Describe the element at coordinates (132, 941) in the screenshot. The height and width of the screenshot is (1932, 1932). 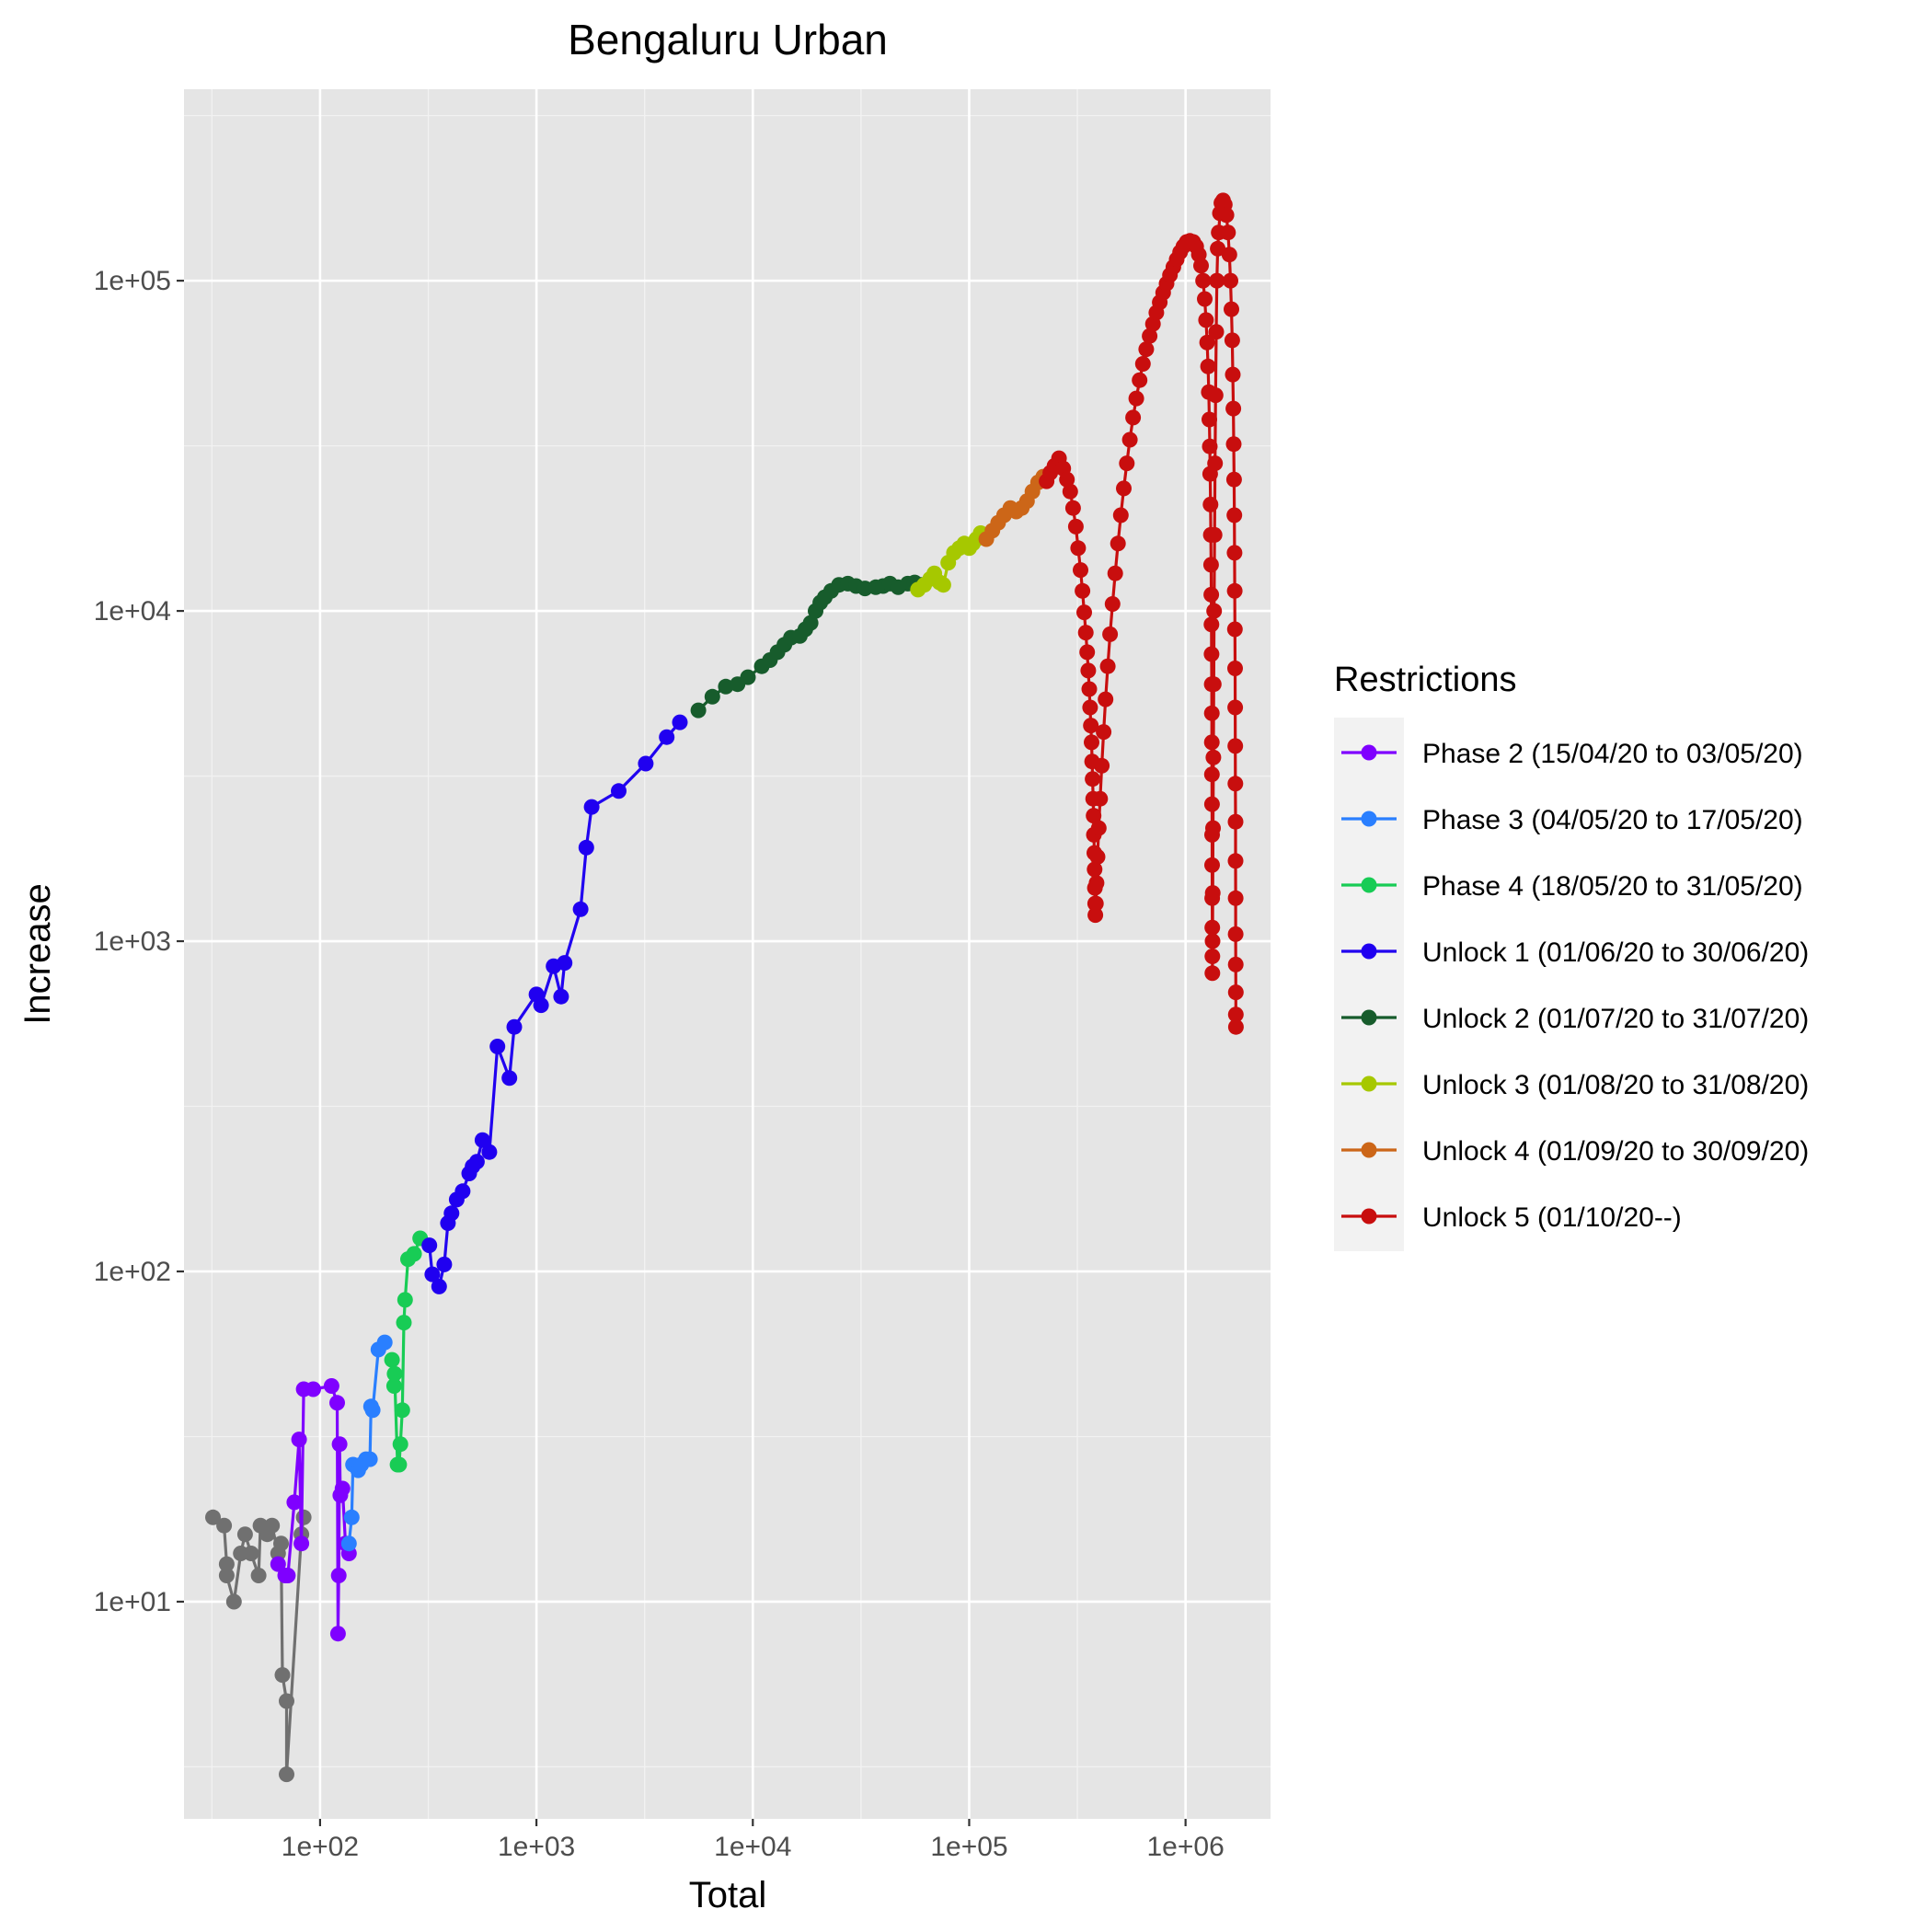
I see `y-tick-label: 1e+03` at that location.